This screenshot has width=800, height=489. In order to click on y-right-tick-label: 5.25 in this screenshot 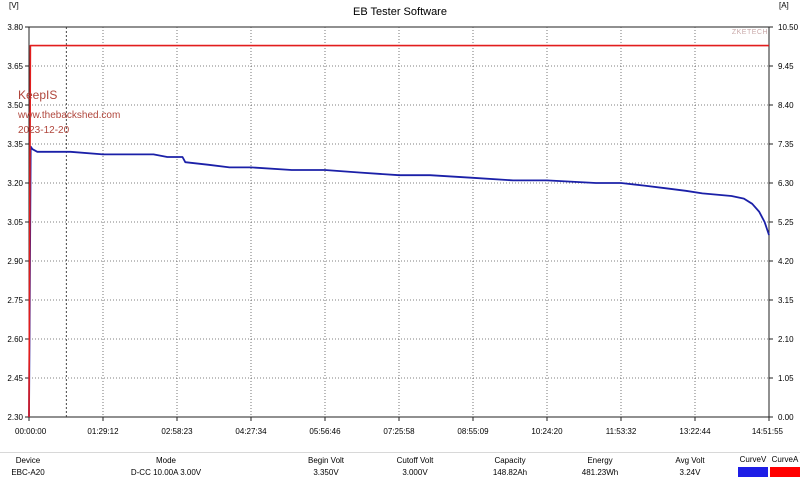, I will do `click(786, 222)`.